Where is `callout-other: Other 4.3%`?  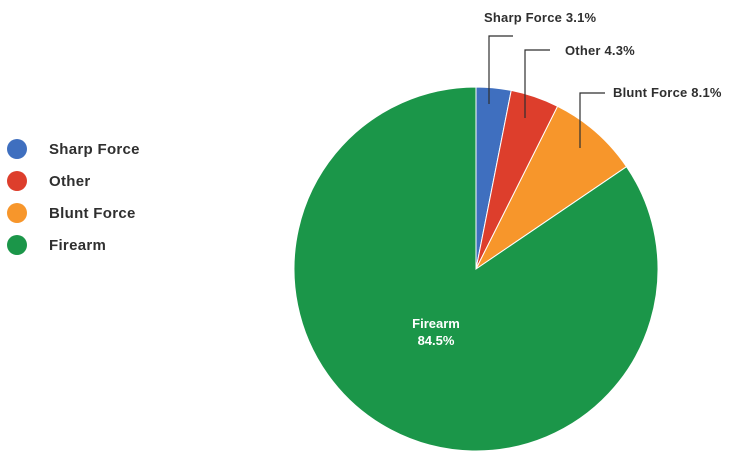
callout-other: Other 4.3% is located at coordinates (579, 80).